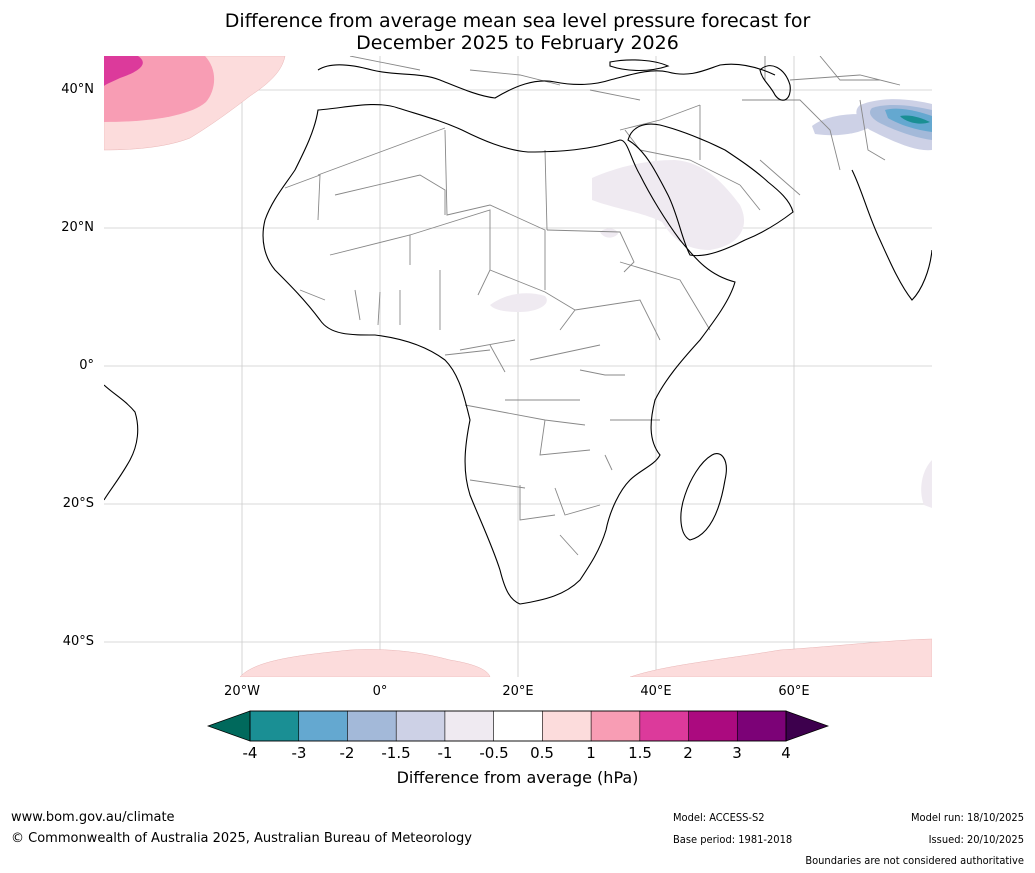 The width and height of the screenshot is (1035, 873). What do you see at coordinates (794, 691) in the screenshot?
I see `lon-label-60e: 60°E` at bounding box center [794, 691].